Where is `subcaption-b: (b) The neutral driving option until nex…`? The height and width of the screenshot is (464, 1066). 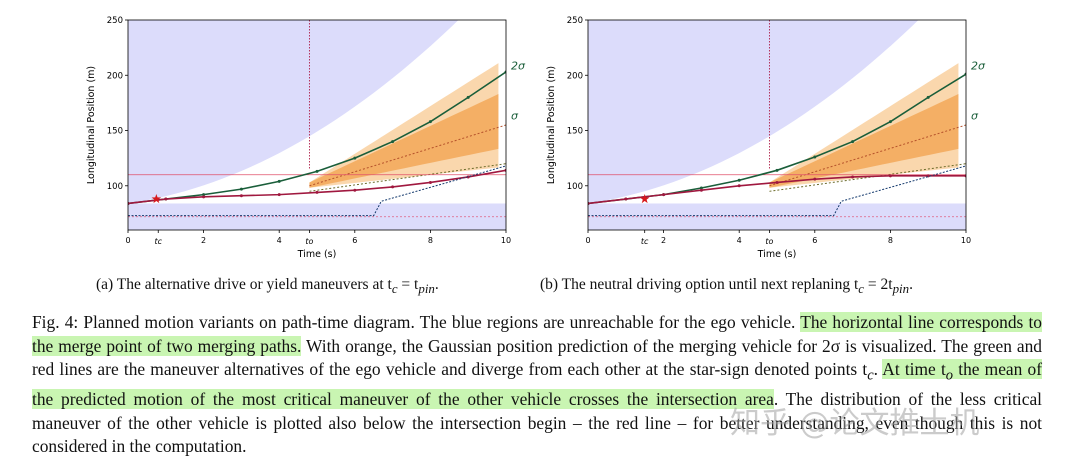
subcaption-b: (b) The neutral driving option until nex… is located at coordinates (726, 286).